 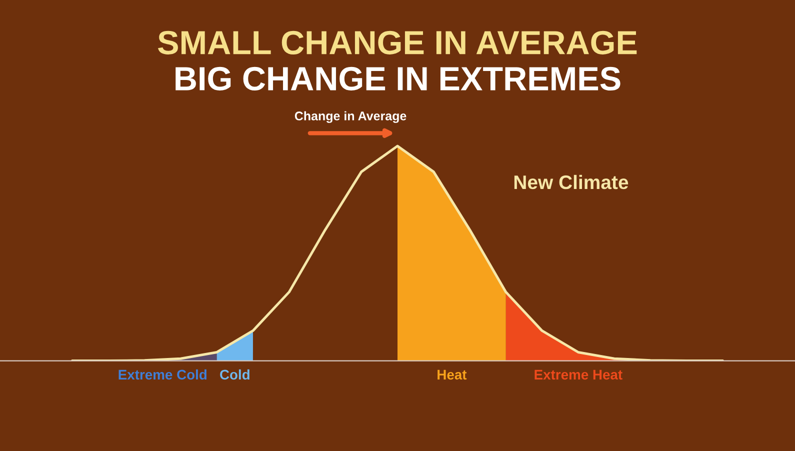 What do you see at coordinates (578, 375) in the screenshot?
I see `series-label: Extreme Heat` at bounding box center [578, 375].